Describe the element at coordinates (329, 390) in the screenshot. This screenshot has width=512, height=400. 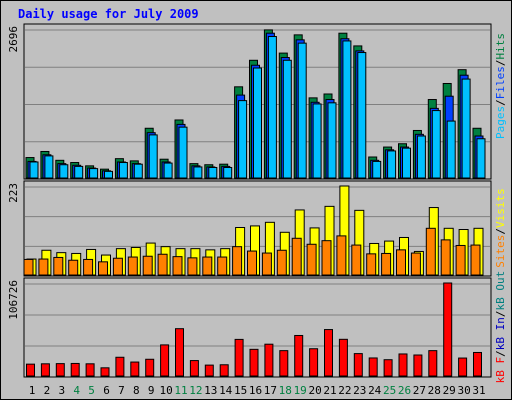
I see `day-label: 21` at that location.